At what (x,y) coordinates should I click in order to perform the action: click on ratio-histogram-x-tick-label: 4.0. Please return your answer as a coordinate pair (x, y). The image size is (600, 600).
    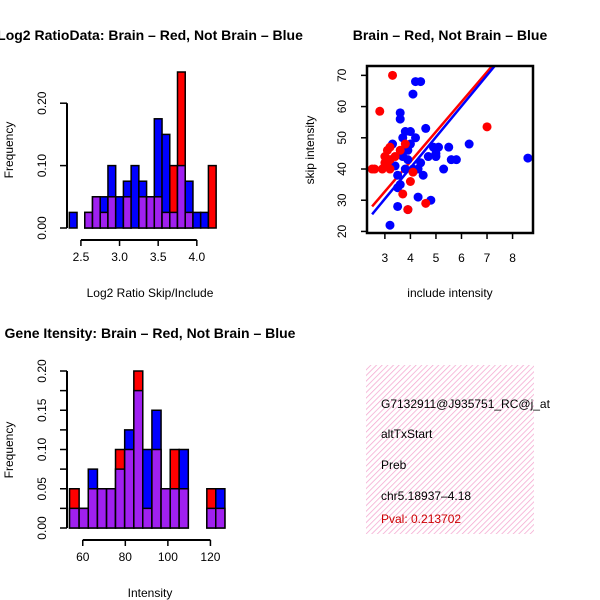
    Looking at the image, I should click on (196, 257).